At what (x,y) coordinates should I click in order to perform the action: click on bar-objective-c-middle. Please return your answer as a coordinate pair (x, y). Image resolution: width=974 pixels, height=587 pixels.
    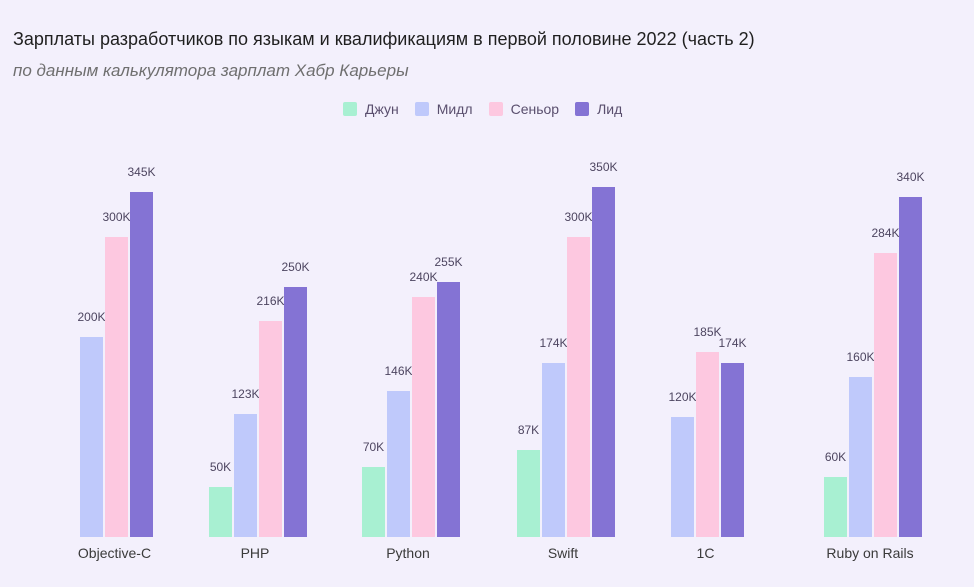
    Looking at the image, I should click on (91, 437).